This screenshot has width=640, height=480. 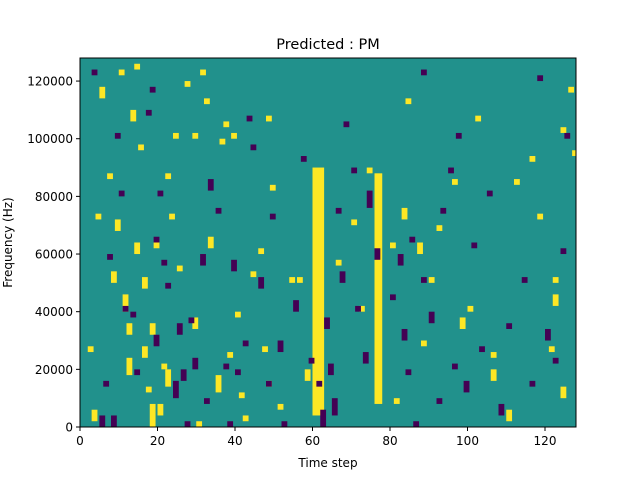 What do you see at coordinates (234, 441) in the screenshot?
I see `x-tick-label: 40` at bounding box center [234, 441].